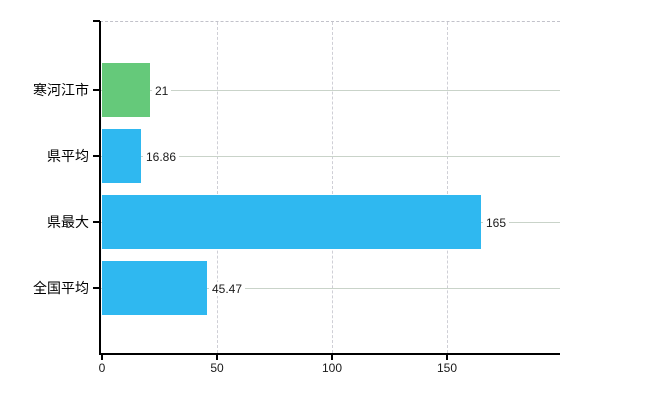 Image resolution: width=650 pixels, height=400 pixels. I want to click on bar-value-label: 165, so click(496, 223).